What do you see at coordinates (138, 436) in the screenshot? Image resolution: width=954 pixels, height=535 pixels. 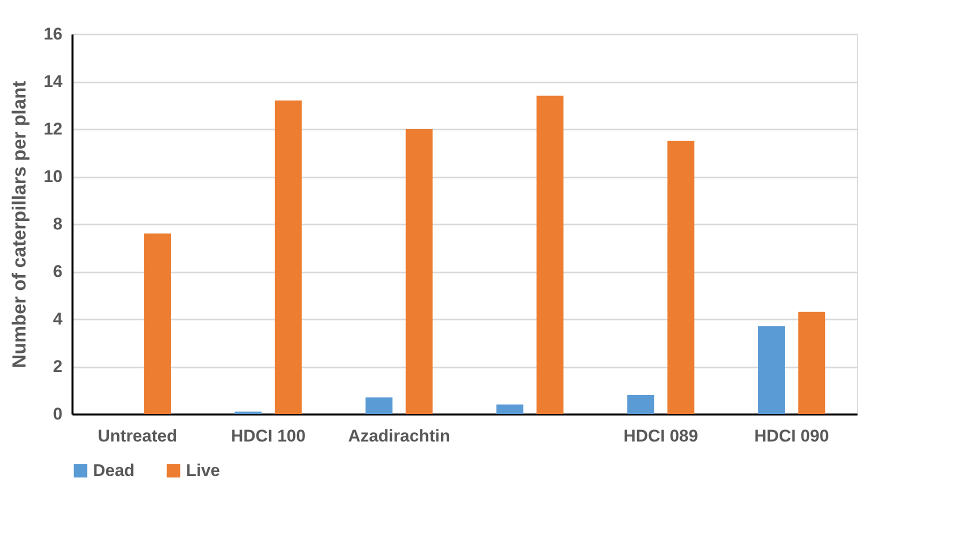 I see `x-tick-label: Untreated` at bounding box center [138, 436].